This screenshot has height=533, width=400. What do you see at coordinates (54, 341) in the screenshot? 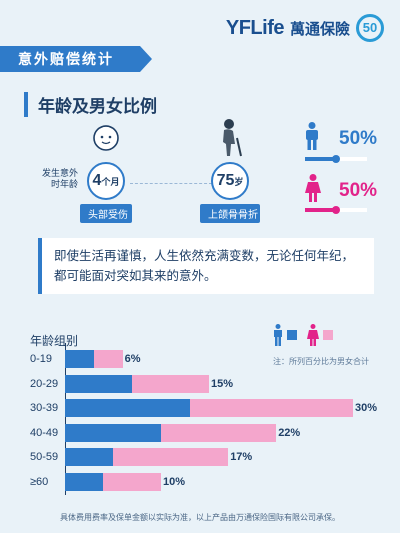
I see `chart-title: 年龄组别` at bounding box center [54, 341].